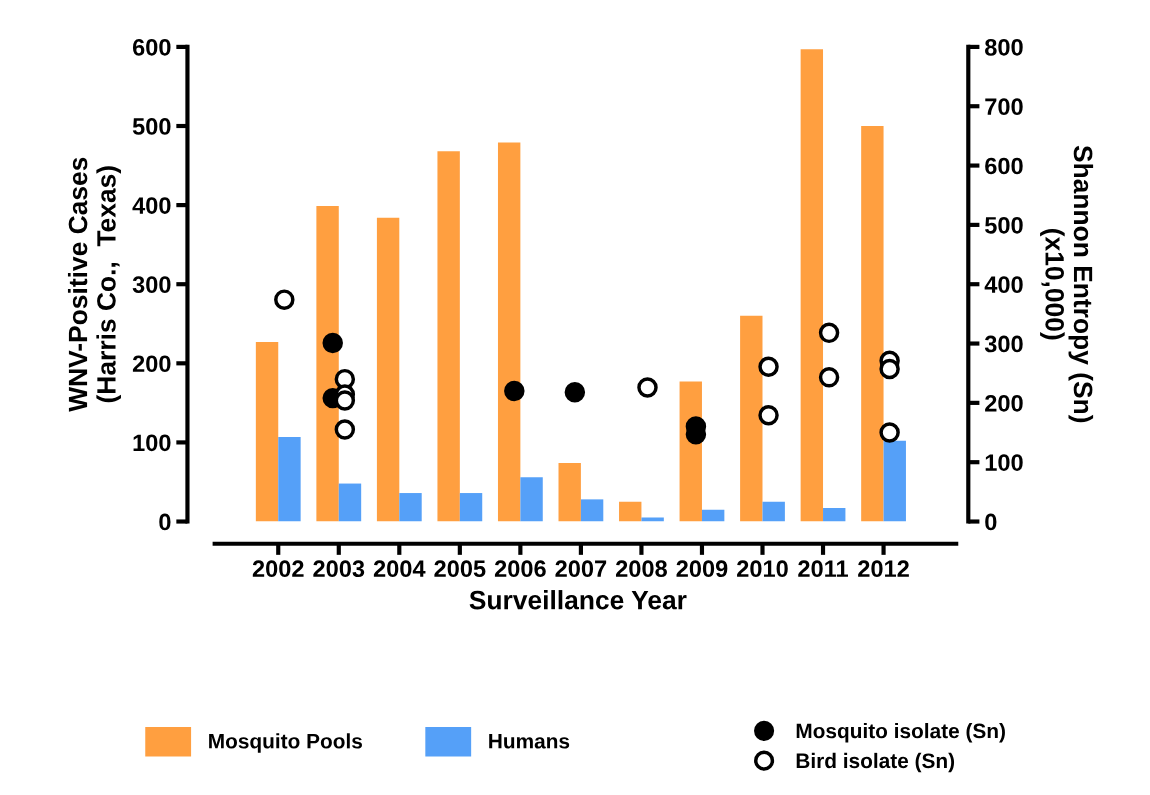 This screenshot has width=1150, height=795. Describe the element at coordinates (1004, 225) in the screenshot. I see `y2-tick-label: 500` at that location.